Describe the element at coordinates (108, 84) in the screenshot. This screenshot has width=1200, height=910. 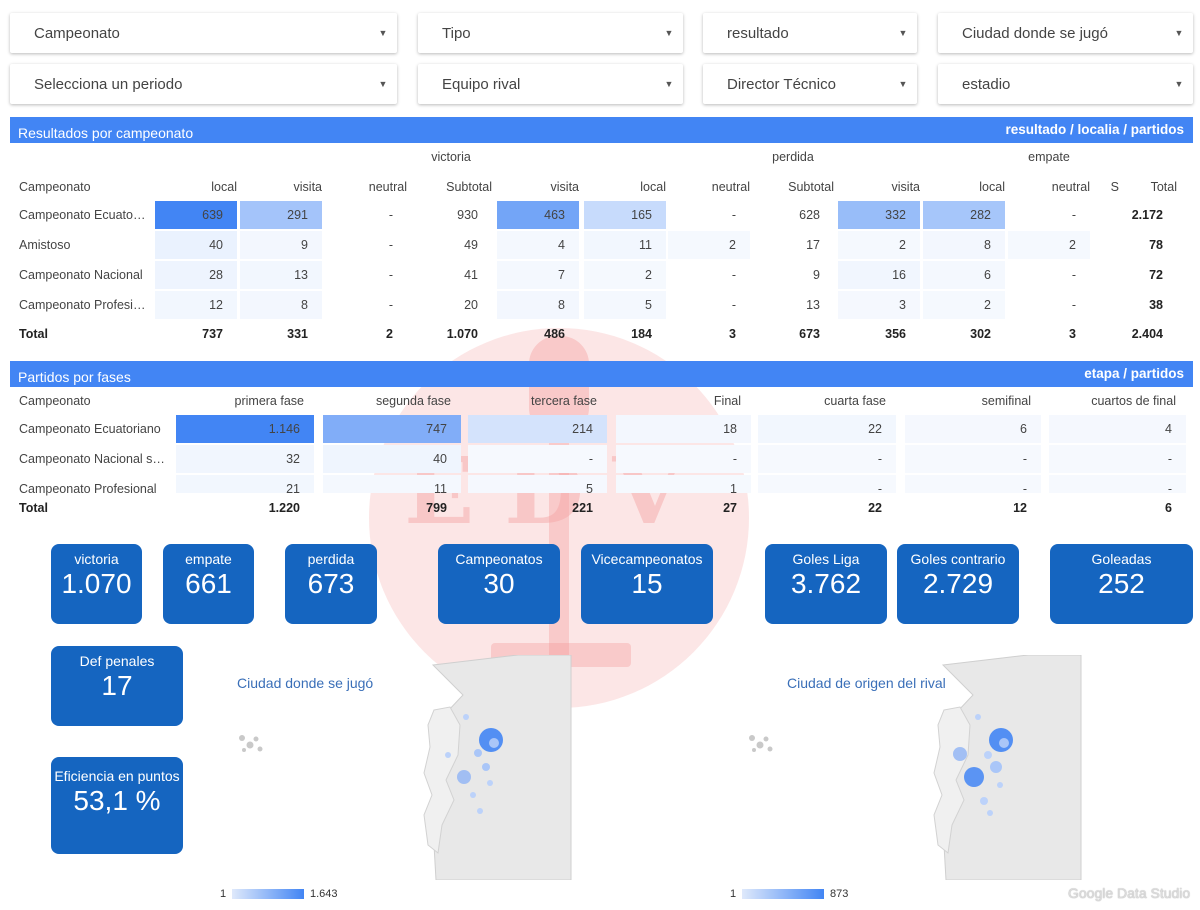
I see `filter-label: Selecciona un periodo` at that location.